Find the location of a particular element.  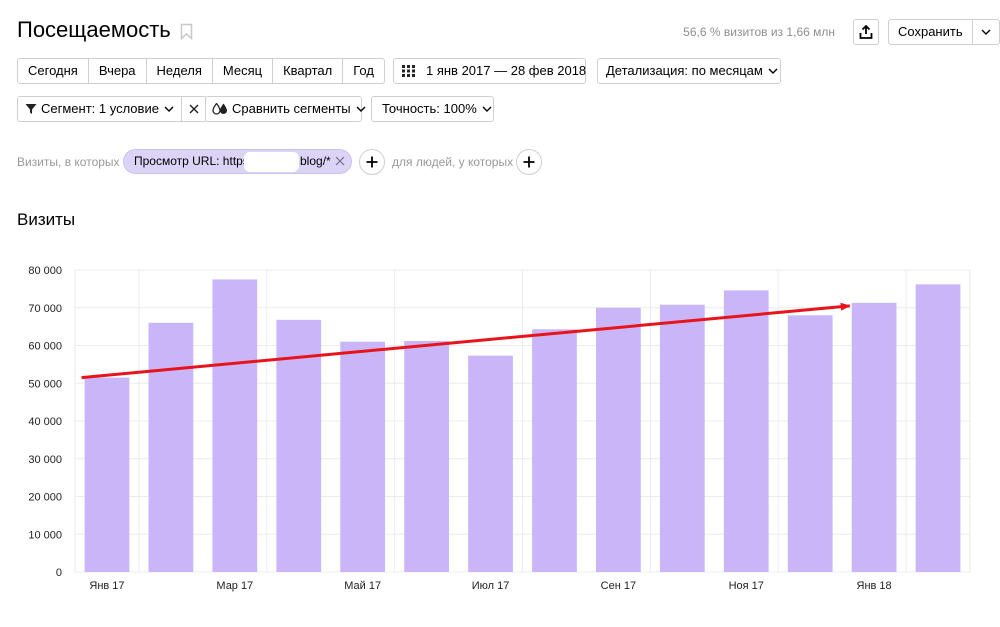

bar-Ноя 17 is located at coordinates (746, 431).